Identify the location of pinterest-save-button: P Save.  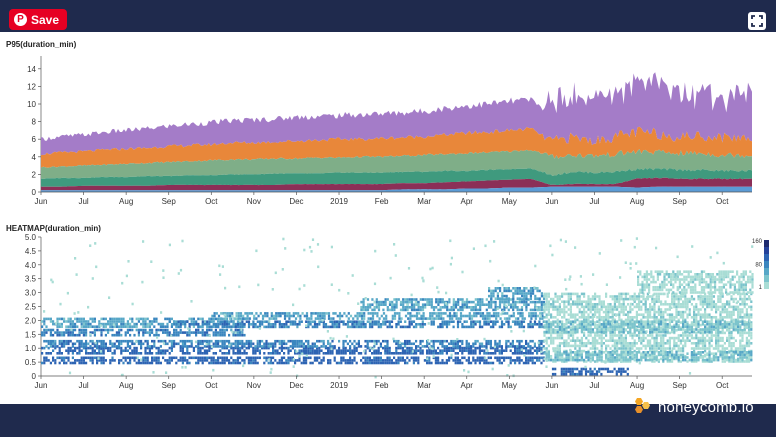
(38, 19).